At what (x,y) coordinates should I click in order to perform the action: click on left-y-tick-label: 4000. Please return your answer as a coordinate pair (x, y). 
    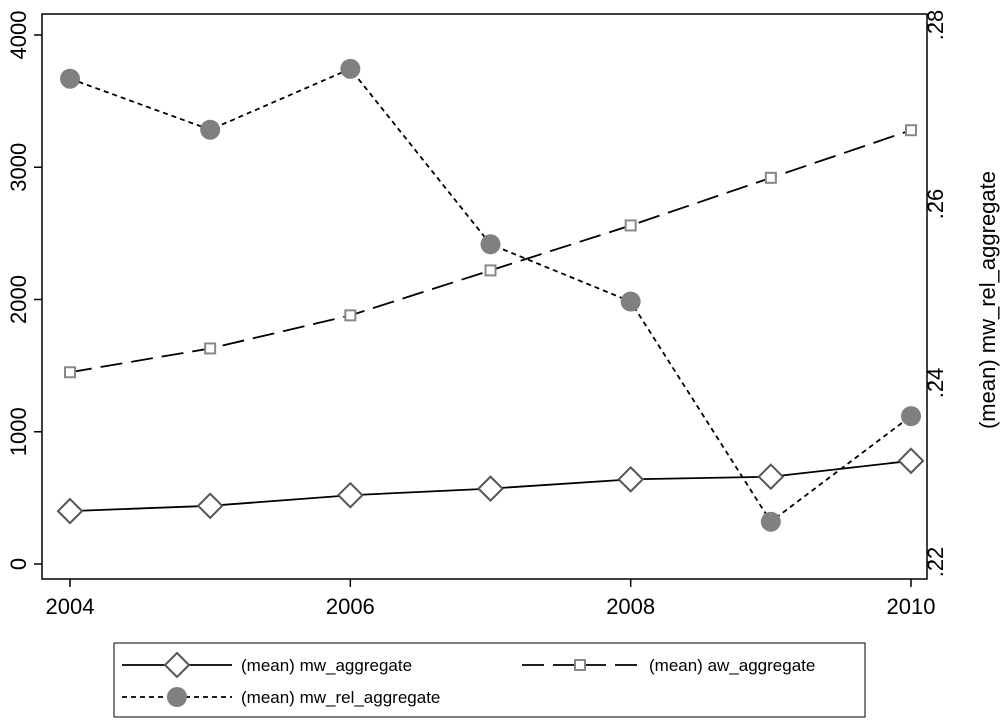
    Looking at the image, I should click on (18, 35).